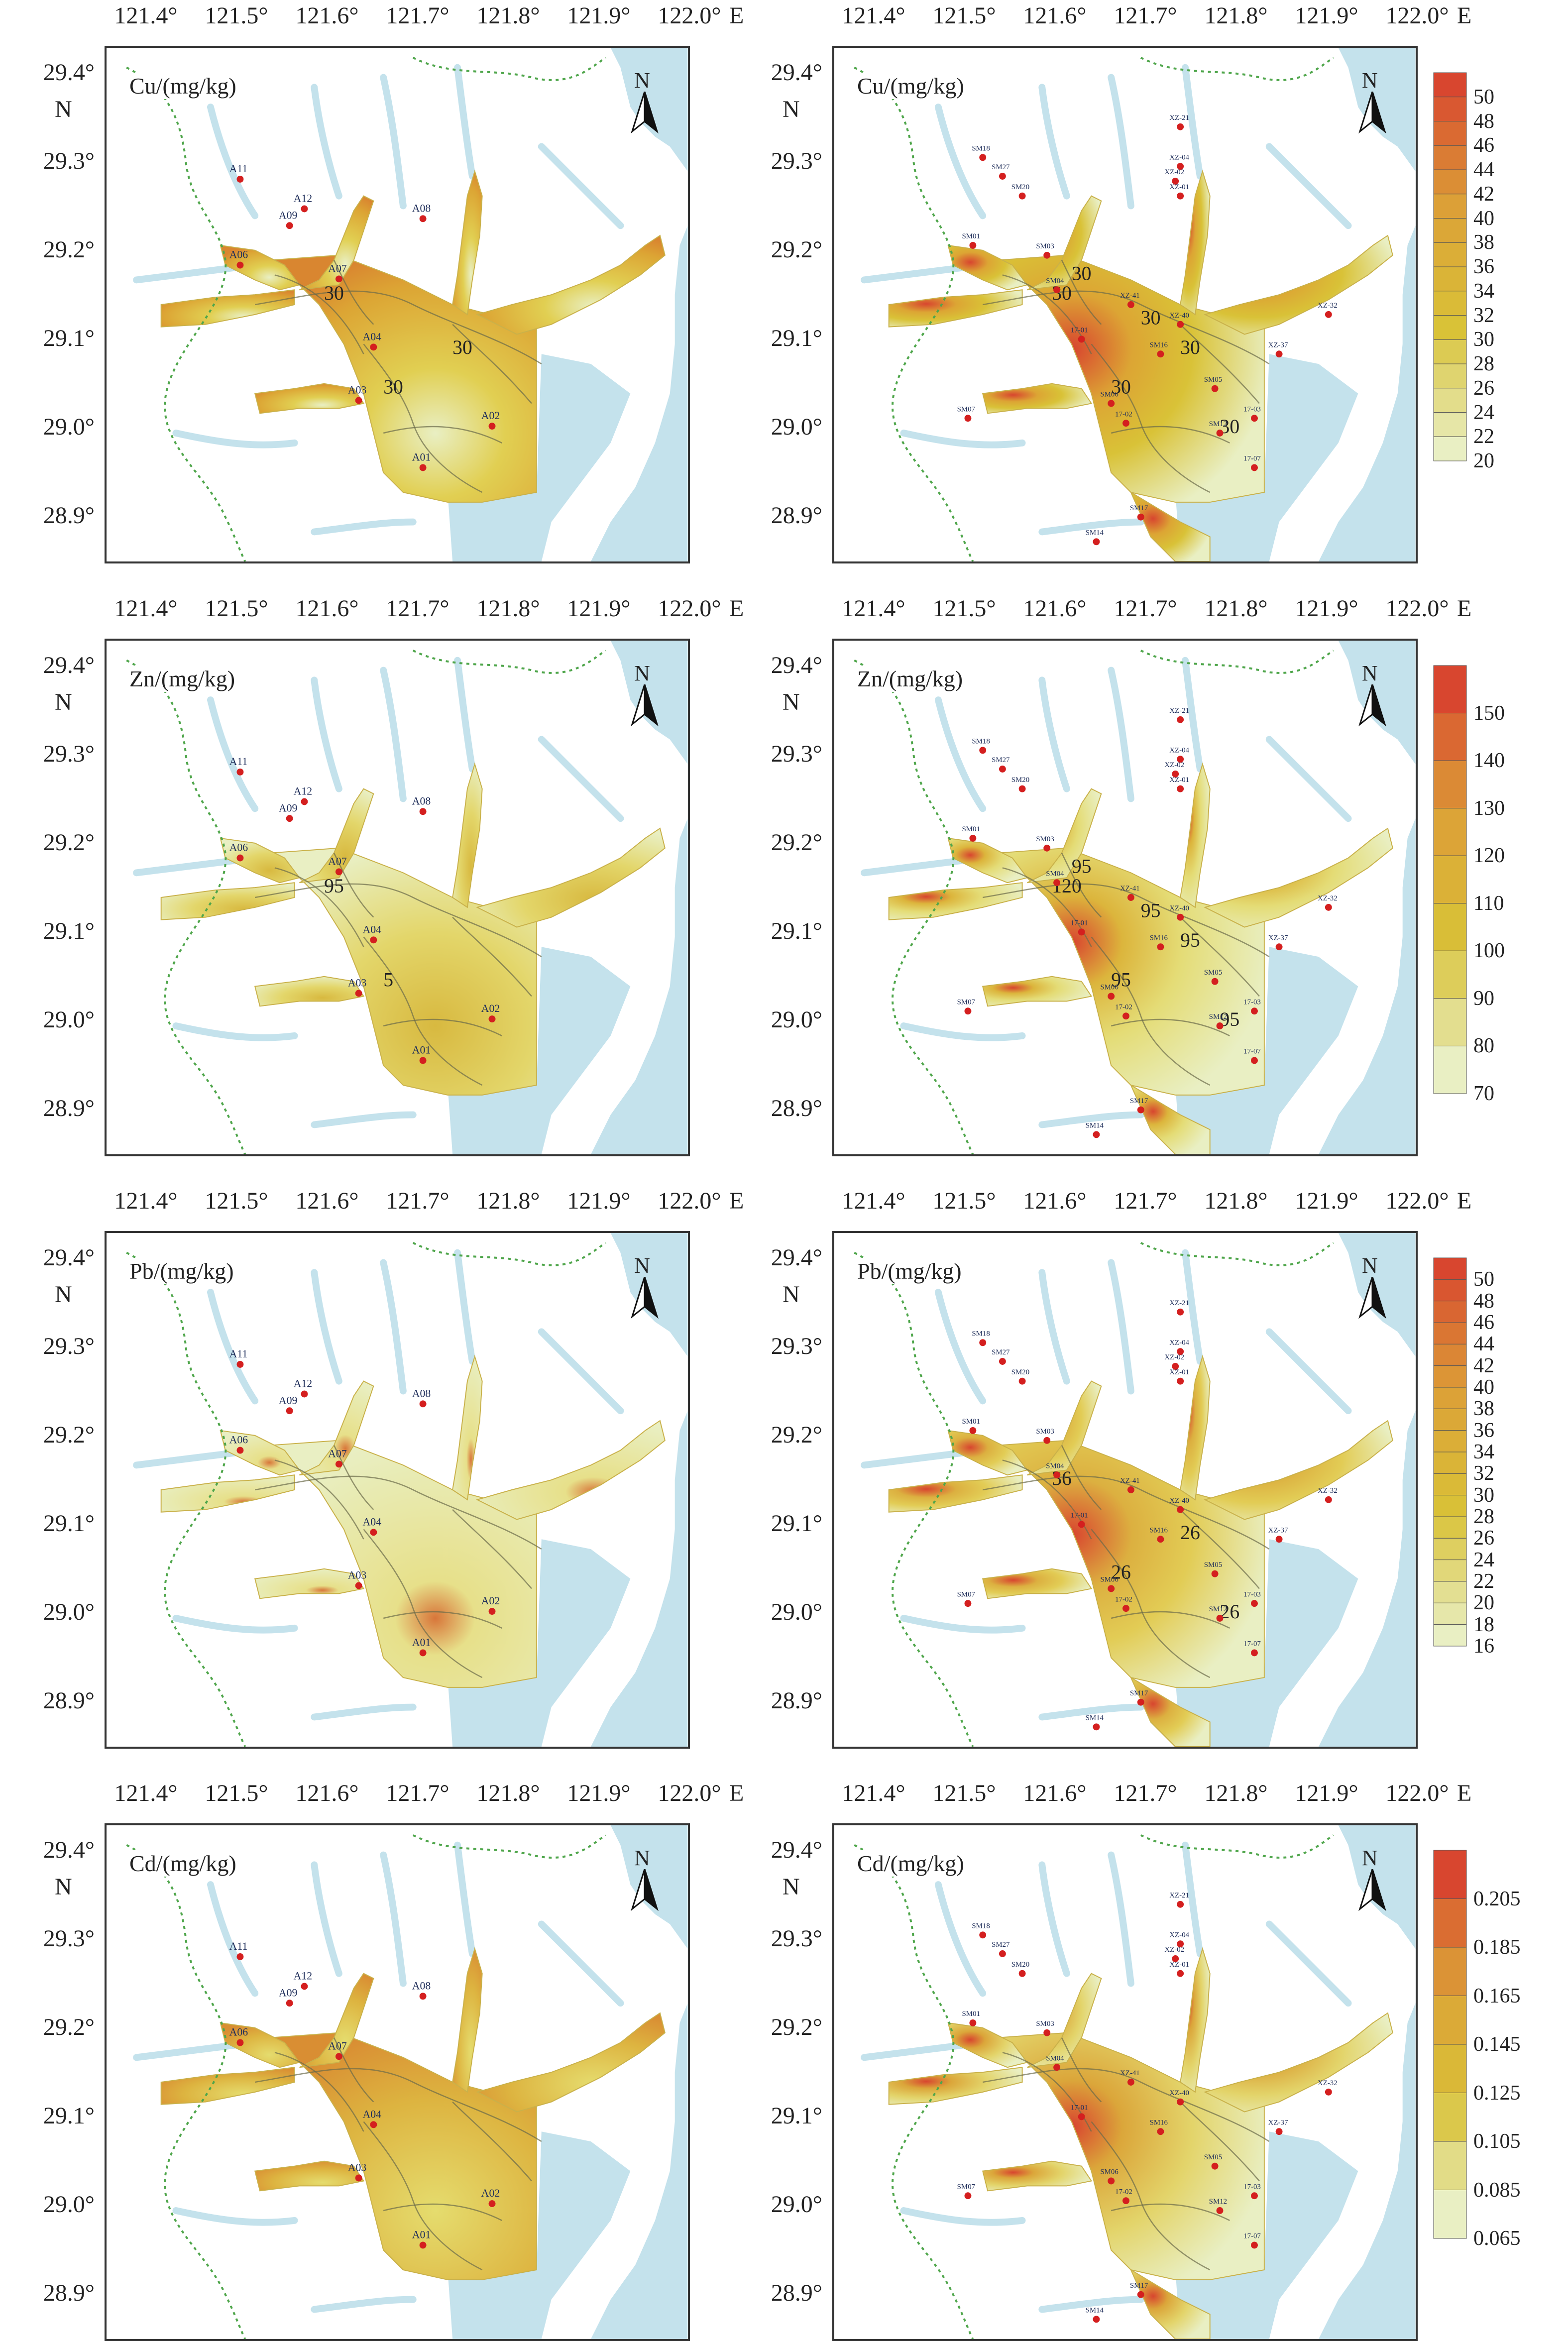 The width and height of the screenshot is (1568, 2341). I want to click on colorbar-tick-label: 80, so click(1483, 1046).